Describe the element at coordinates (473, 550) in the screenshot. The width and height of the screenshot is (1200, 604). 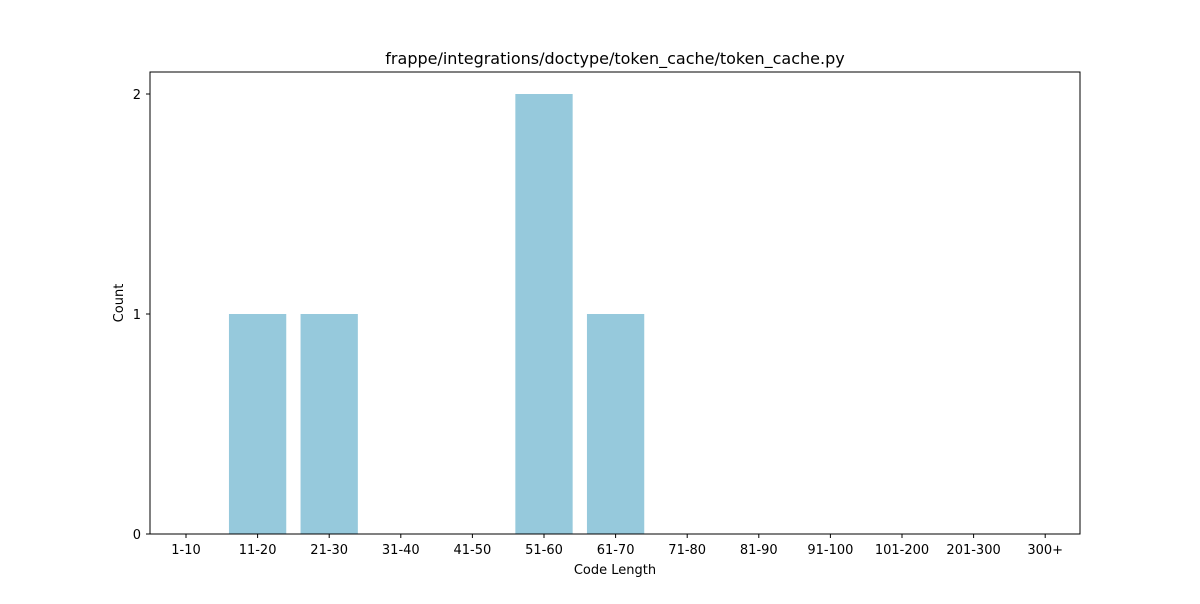
I see `x-tick-label: 41-50` at that location.